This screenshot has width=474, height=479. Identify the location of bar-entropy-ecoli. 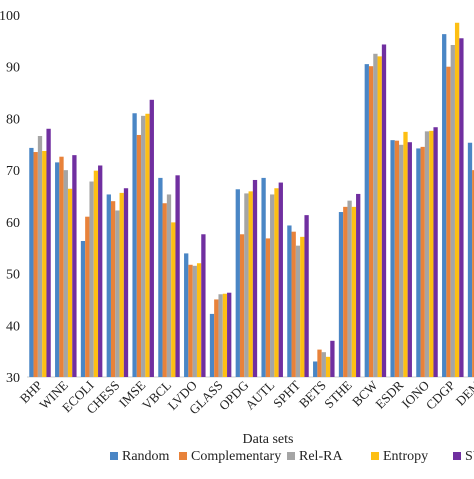
(96, 273).